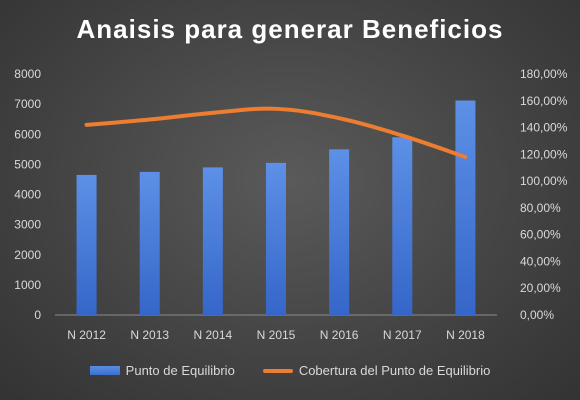  What do you see at coordinates (402, 335) in the screenshot?
I see `x-tick-label: N 2017` at bounding box center [402, 335].